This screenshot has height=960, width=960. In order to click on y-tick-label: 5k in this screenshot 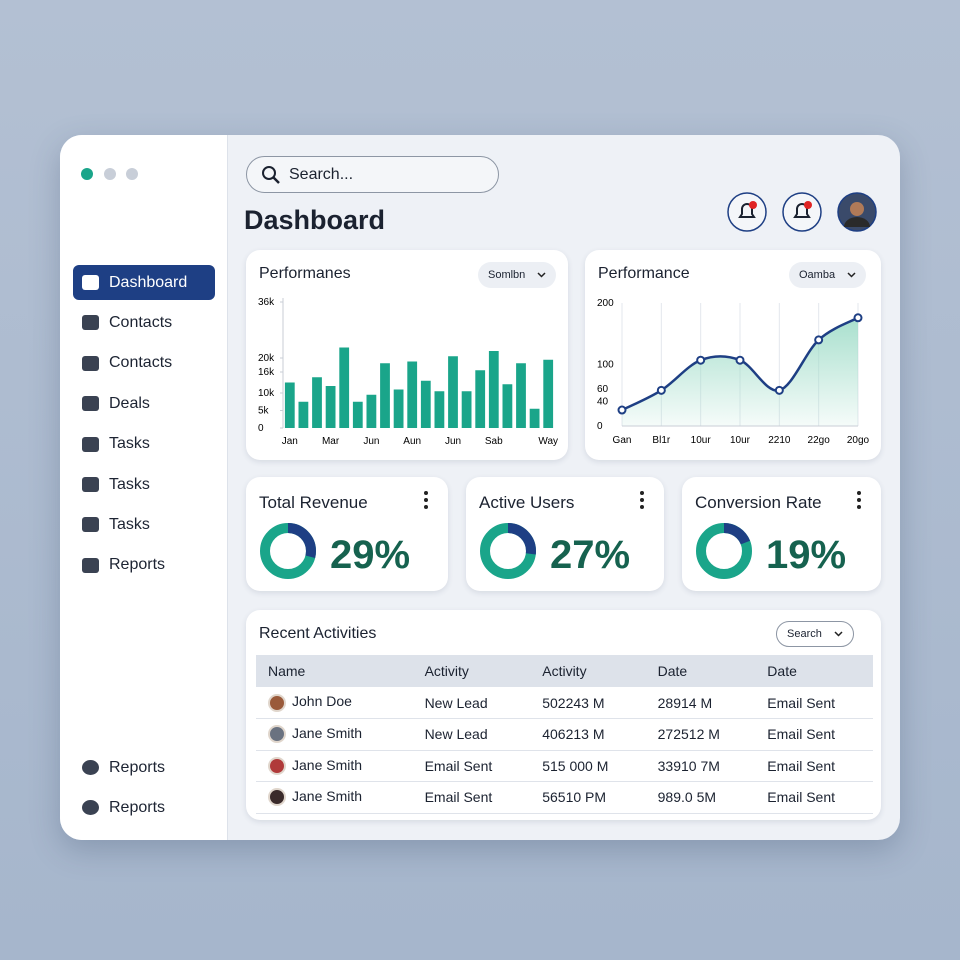, I will do `click(264, 411)`.